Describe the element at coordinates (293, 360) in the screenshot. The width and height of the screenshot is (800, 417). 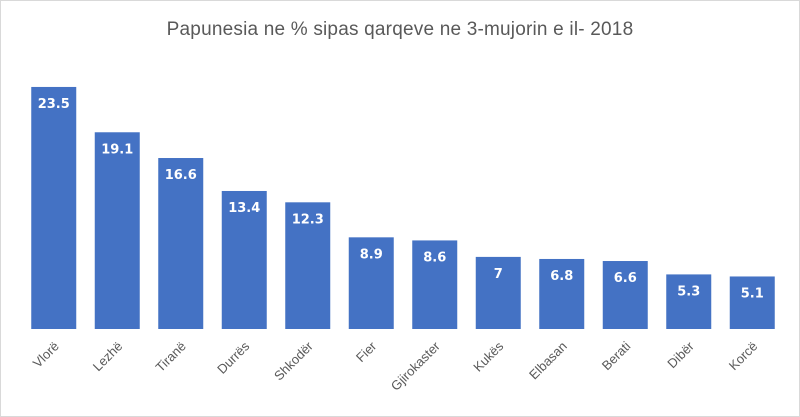
I see `category-label-5: Shkodër` at that location.